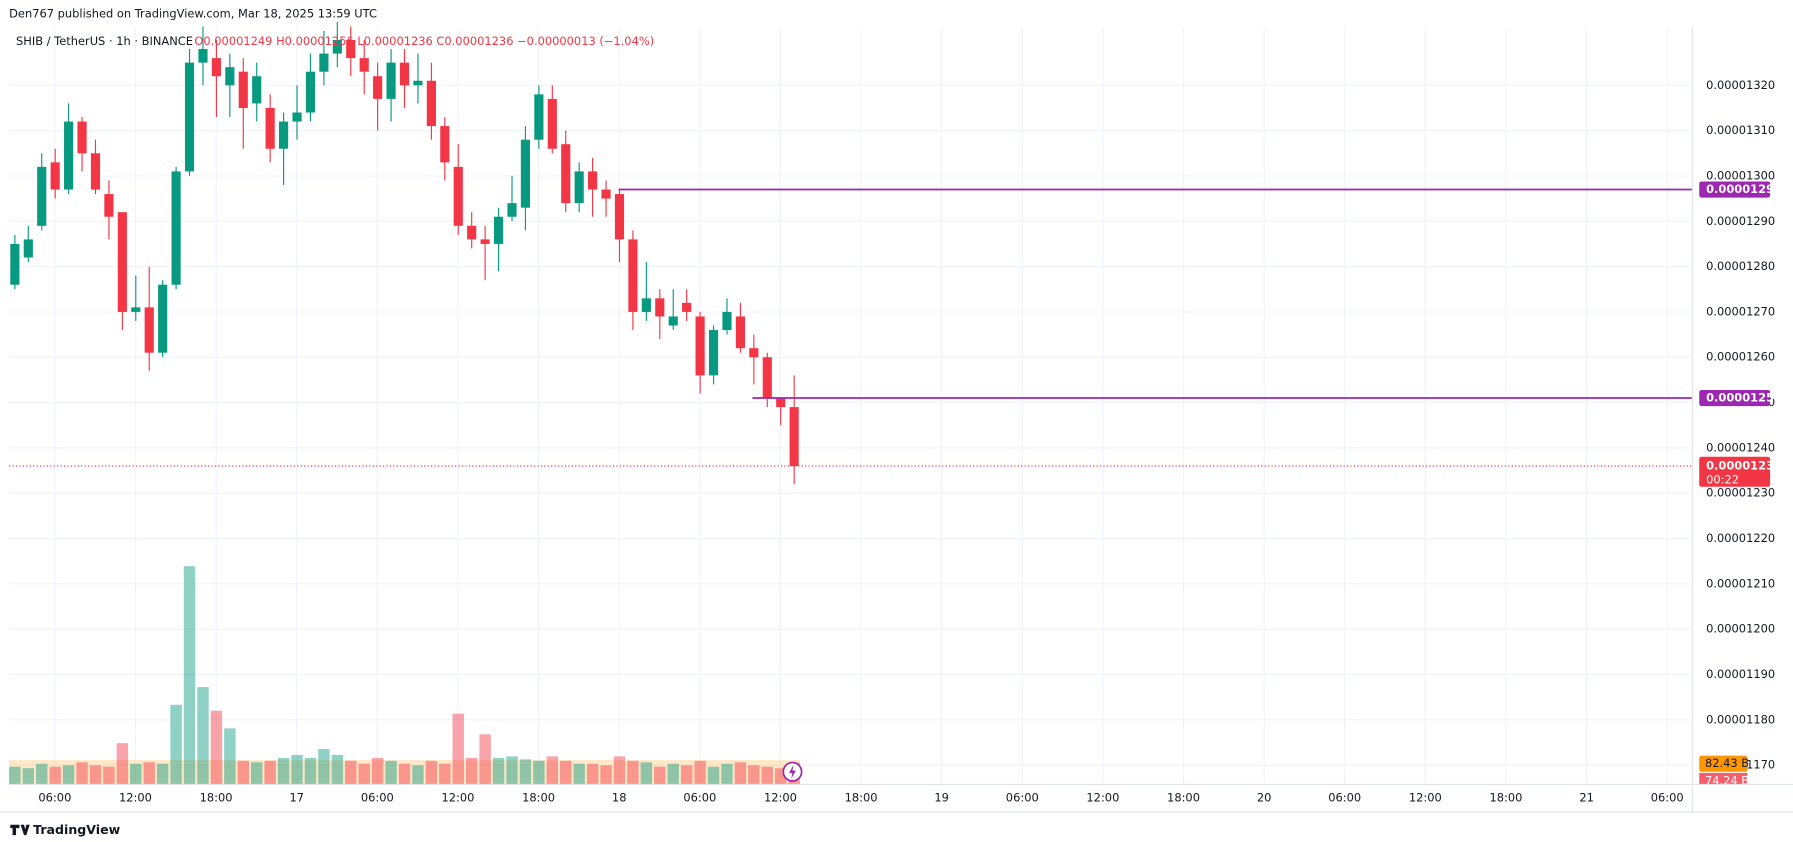 The height and width of the screenshot is (842, 1793). Describe the element at coordinates (619, 798) in the screenshot. I see `x-tick-label: 18` at that location.